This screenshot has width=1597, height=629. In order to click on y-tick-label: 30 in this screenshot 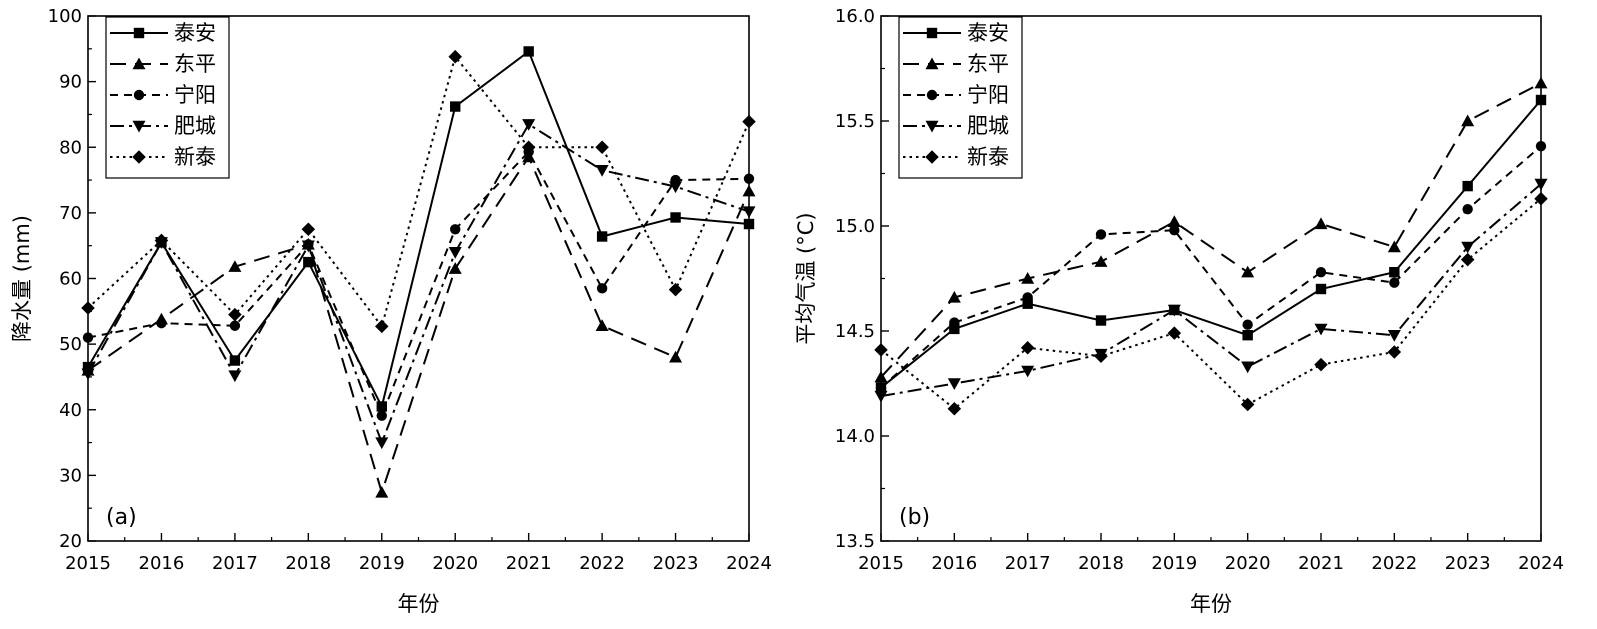, I will do `click(70, 475)`.